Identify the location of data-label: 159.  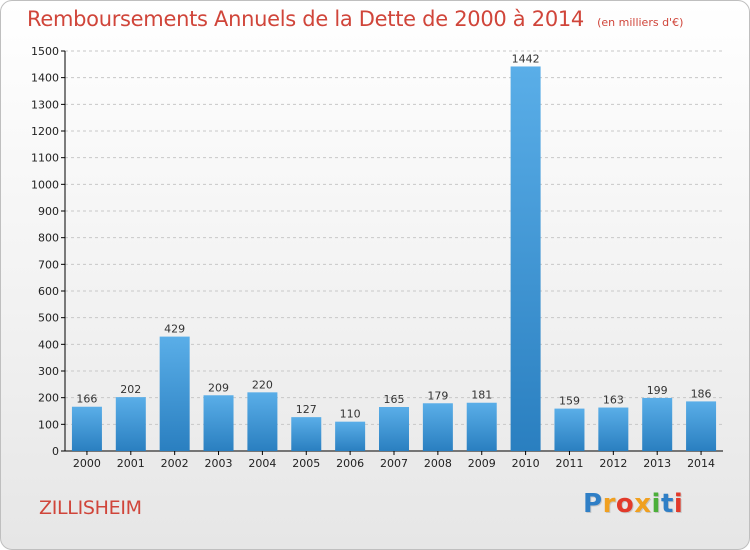
(569, 401).